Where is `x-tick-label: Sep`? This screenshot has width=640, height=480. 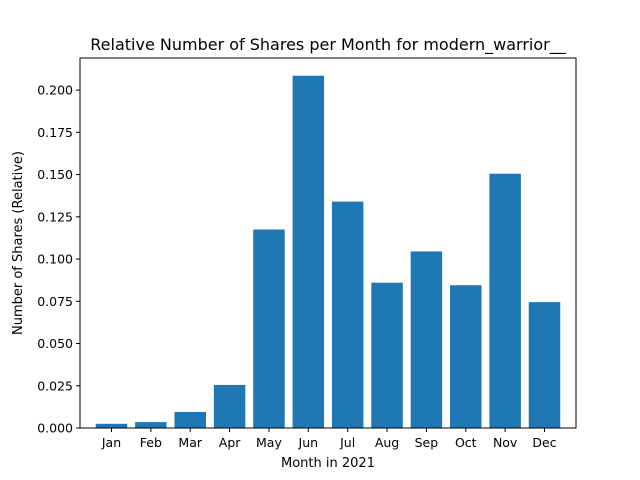
x-tick-label: Sep is located at coordinates (427, 442).